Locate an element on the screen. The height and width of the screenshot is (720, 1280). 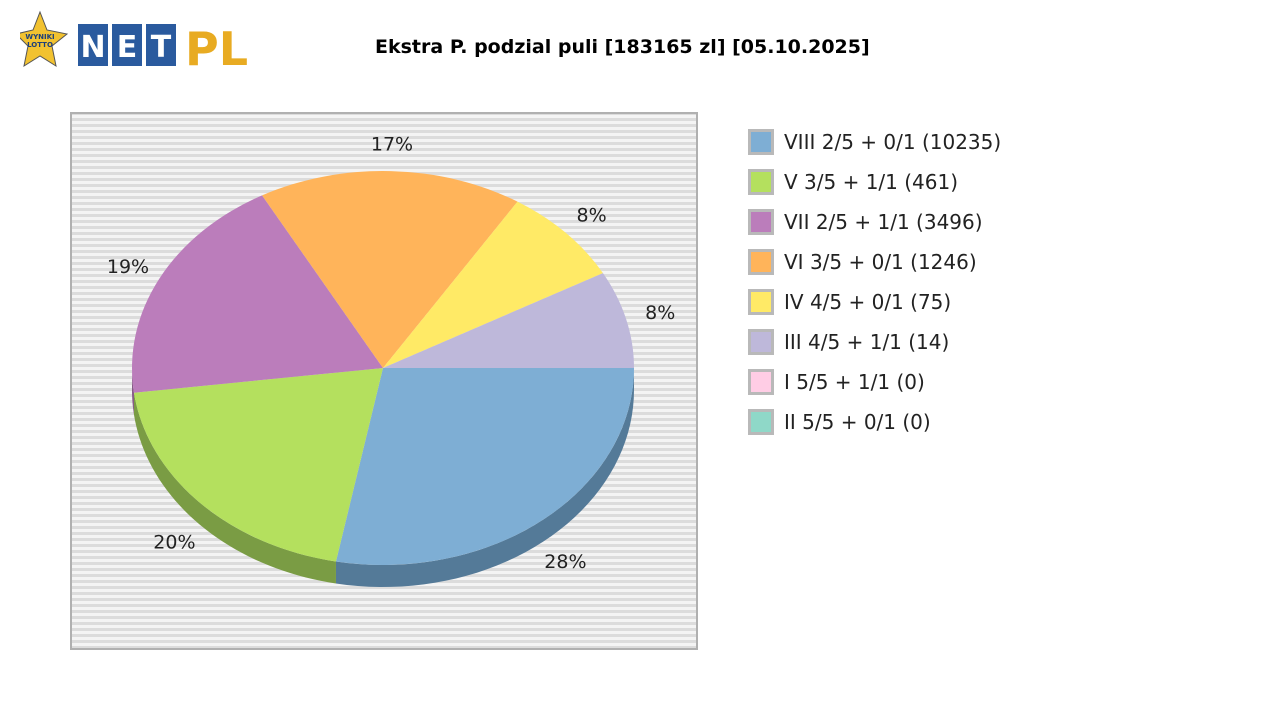
legend-item: II 5/5 + 0/1 (0) is located at coordinates (874, 422).